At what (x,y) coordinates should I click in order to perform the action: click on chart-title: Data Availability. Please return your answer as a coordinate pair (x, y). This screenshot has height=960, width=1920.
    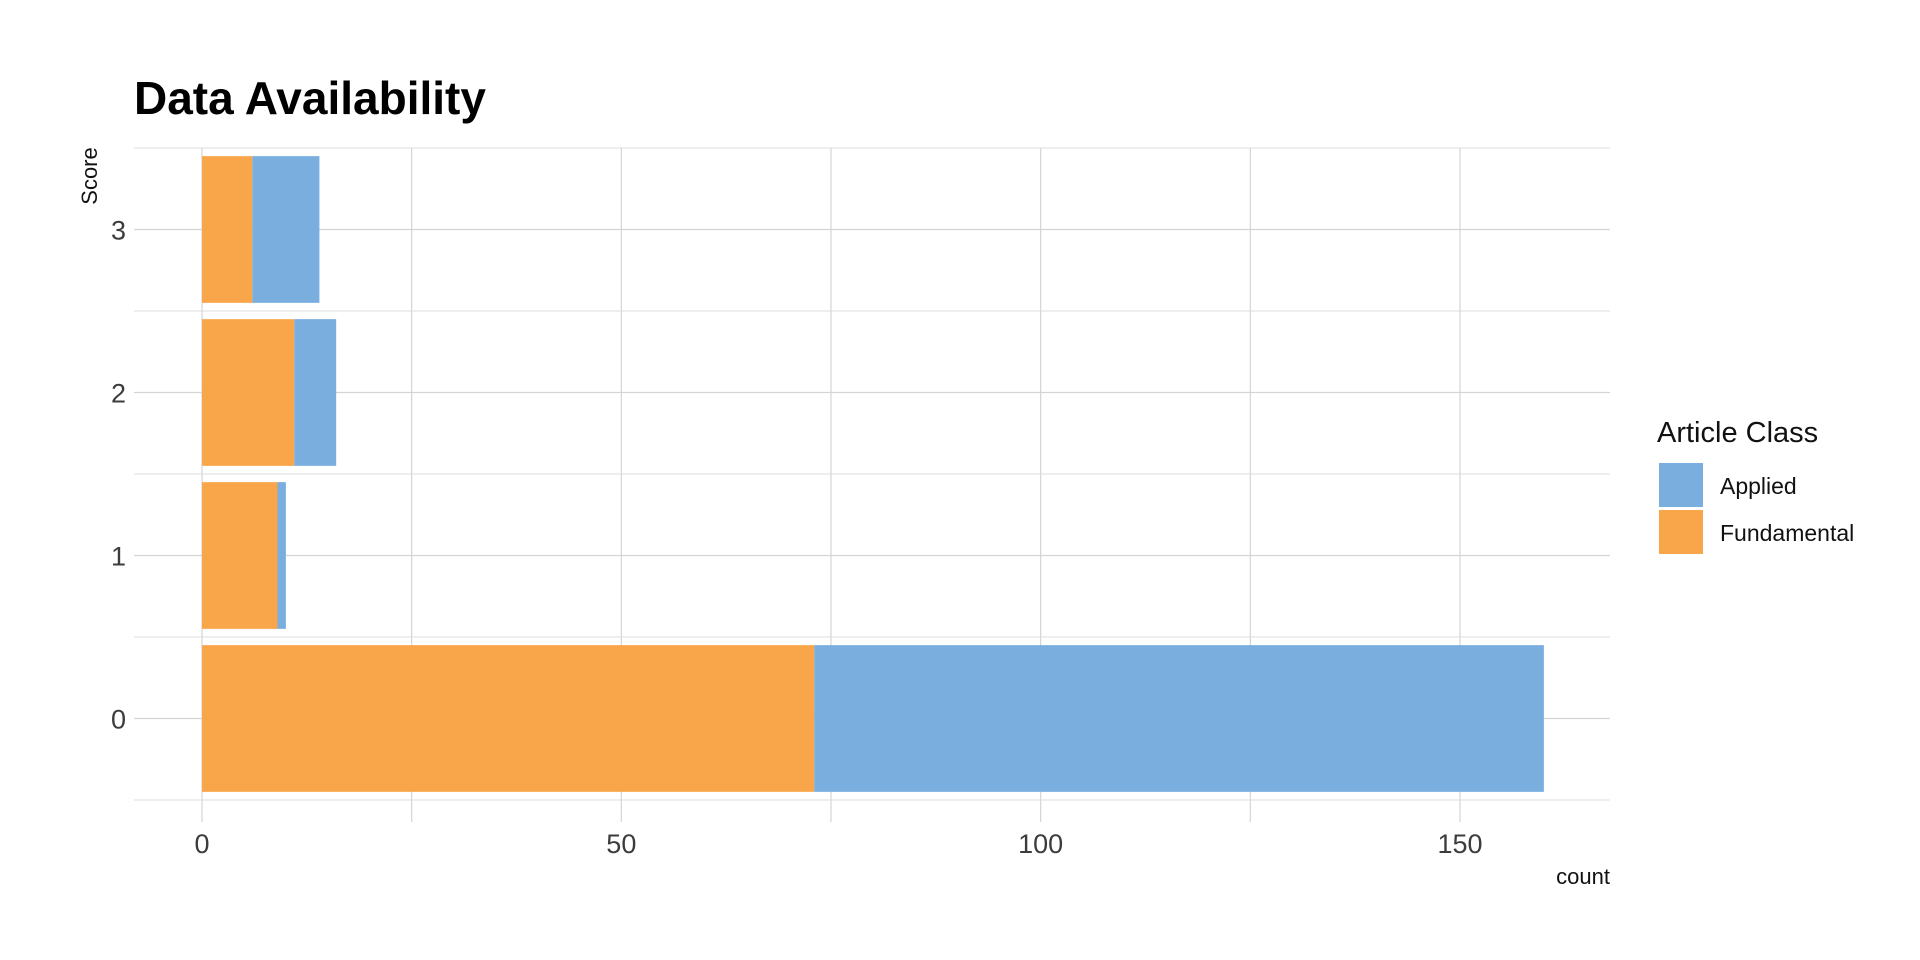
    Looking at the image, I should click on (310, 98).